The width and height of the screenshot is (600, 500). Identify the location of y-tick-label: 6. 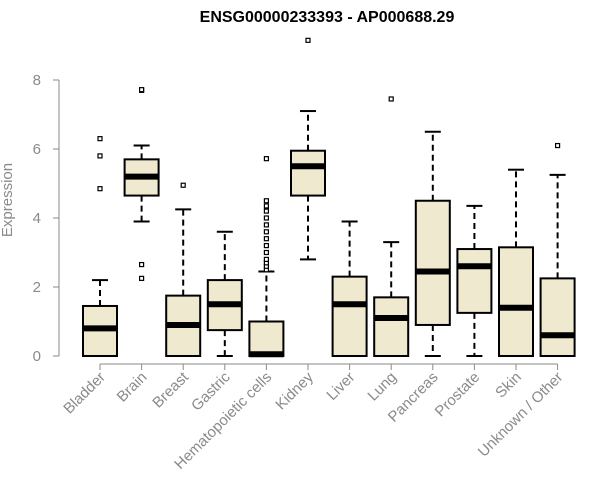
(37, 149).